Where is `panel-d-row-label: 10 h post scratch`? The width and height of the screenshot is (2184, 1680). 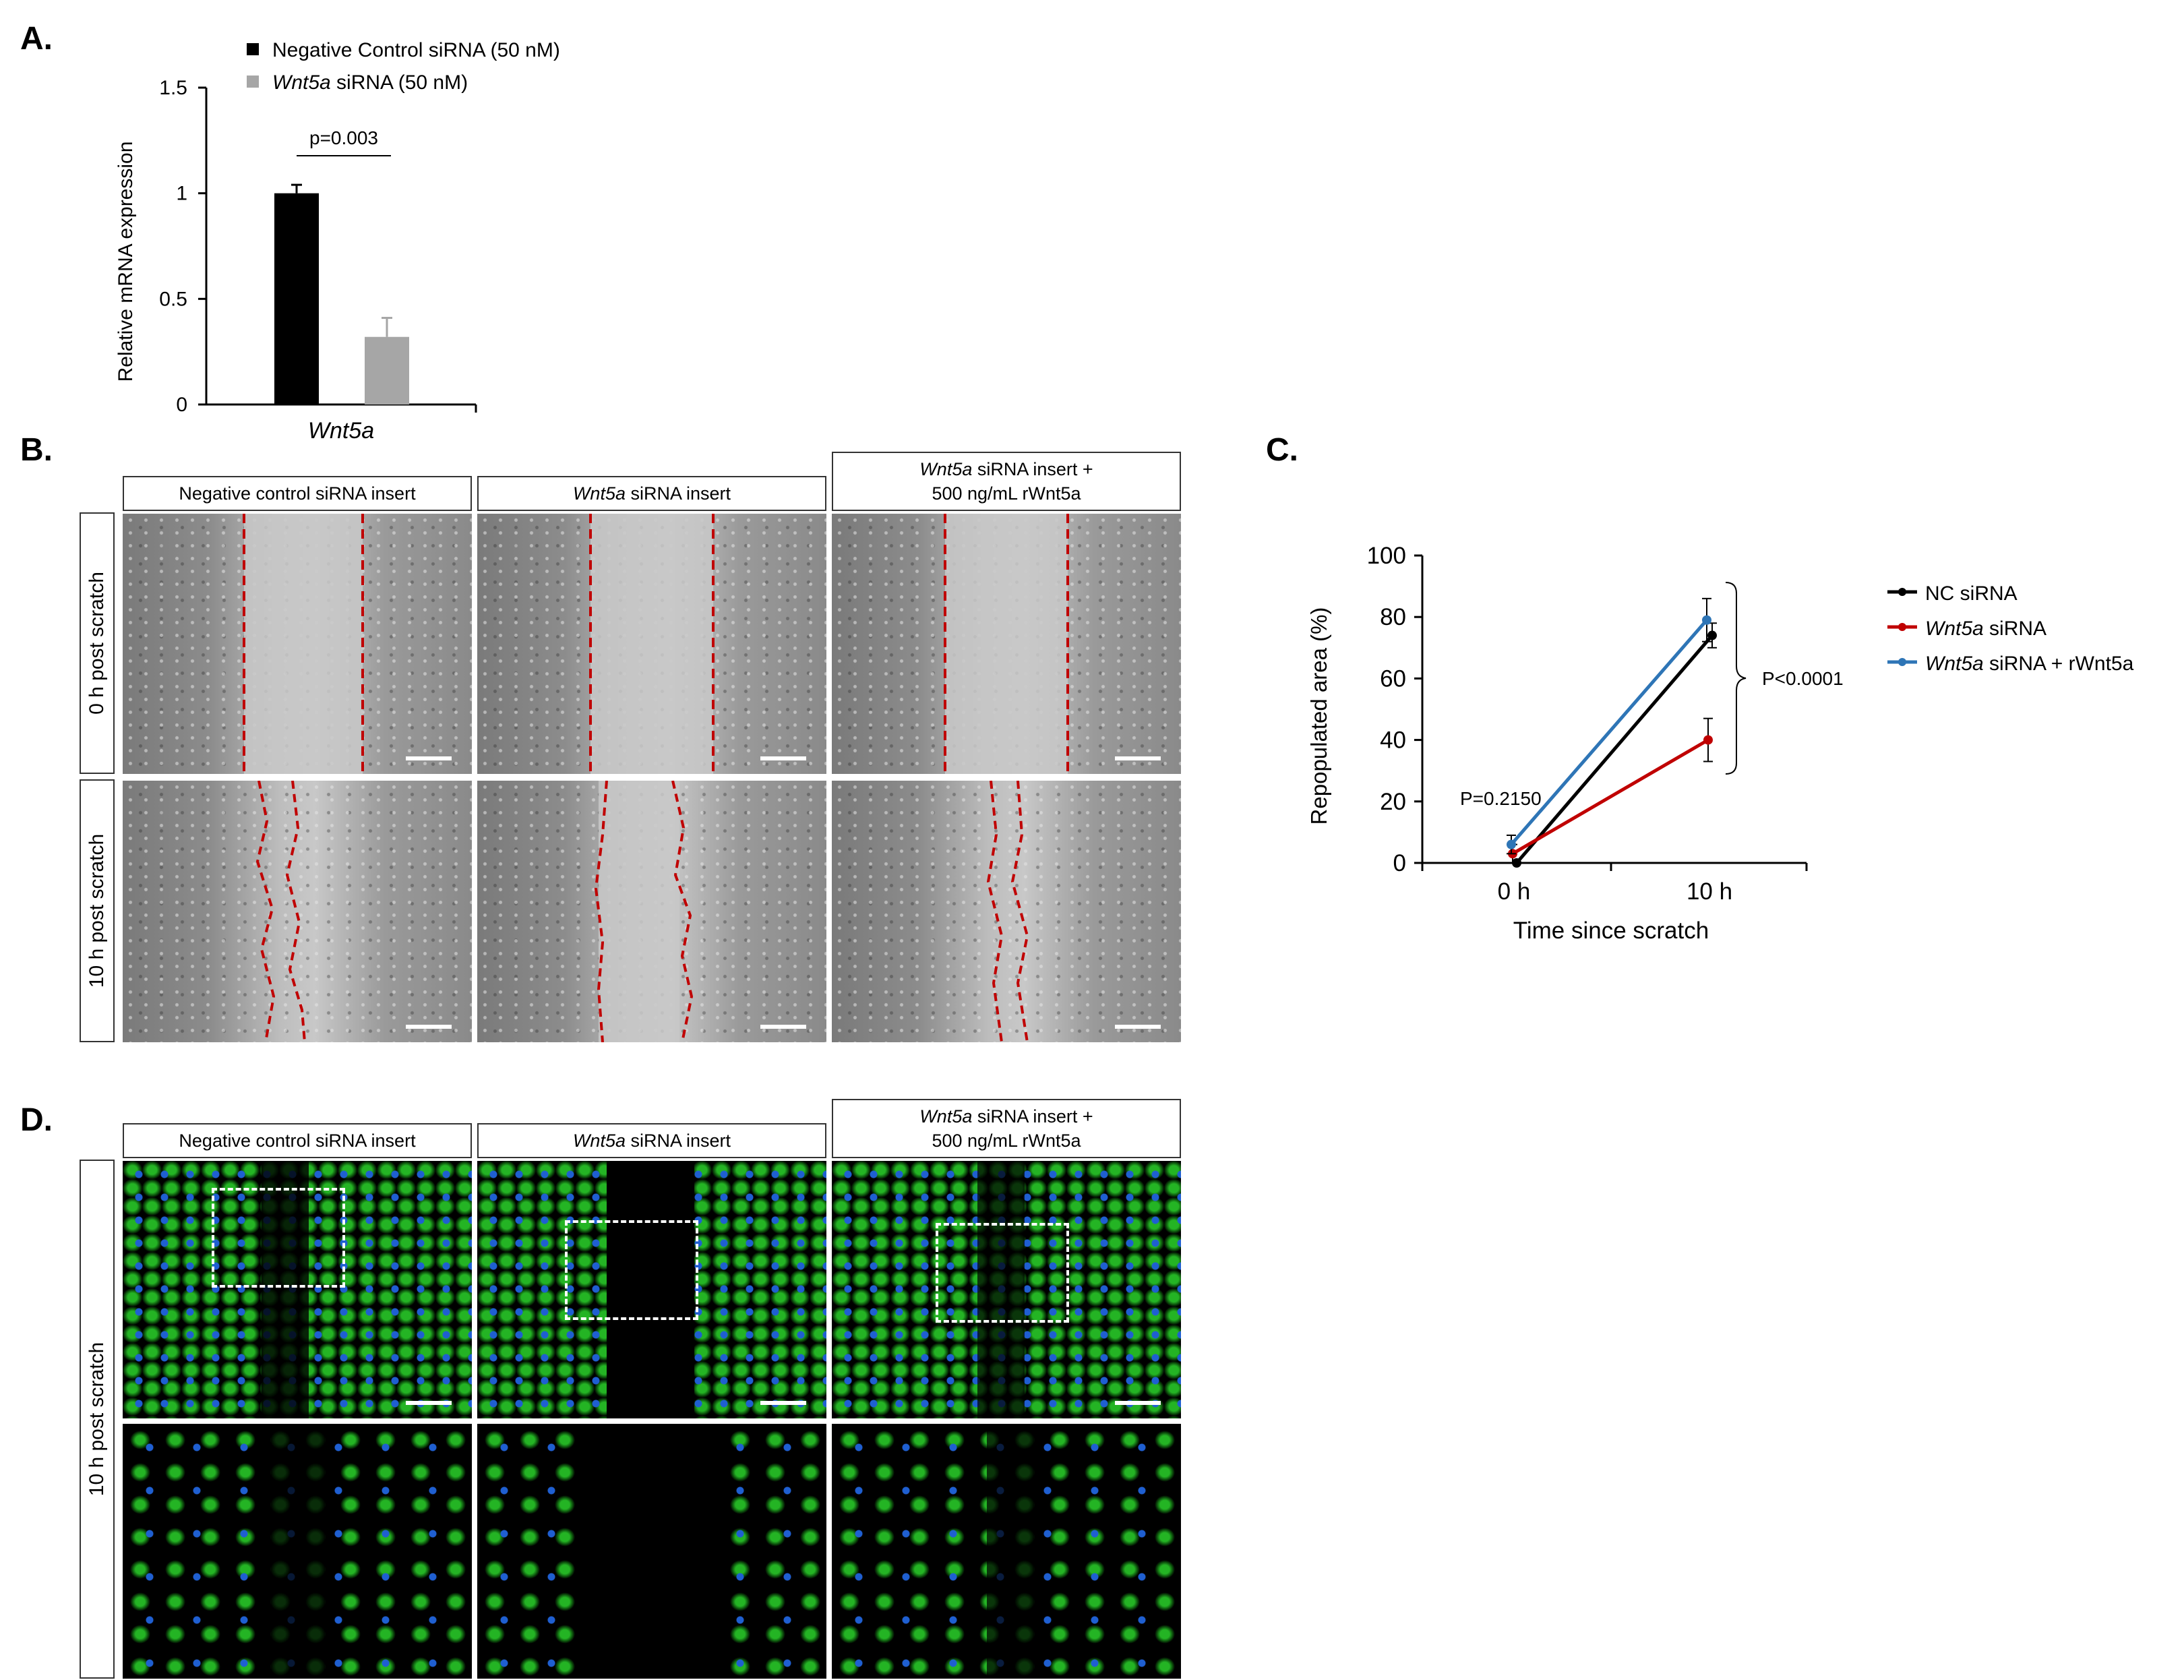
panel-d-row-label: 10 h post scratch is located at coordinates (97, 1419).